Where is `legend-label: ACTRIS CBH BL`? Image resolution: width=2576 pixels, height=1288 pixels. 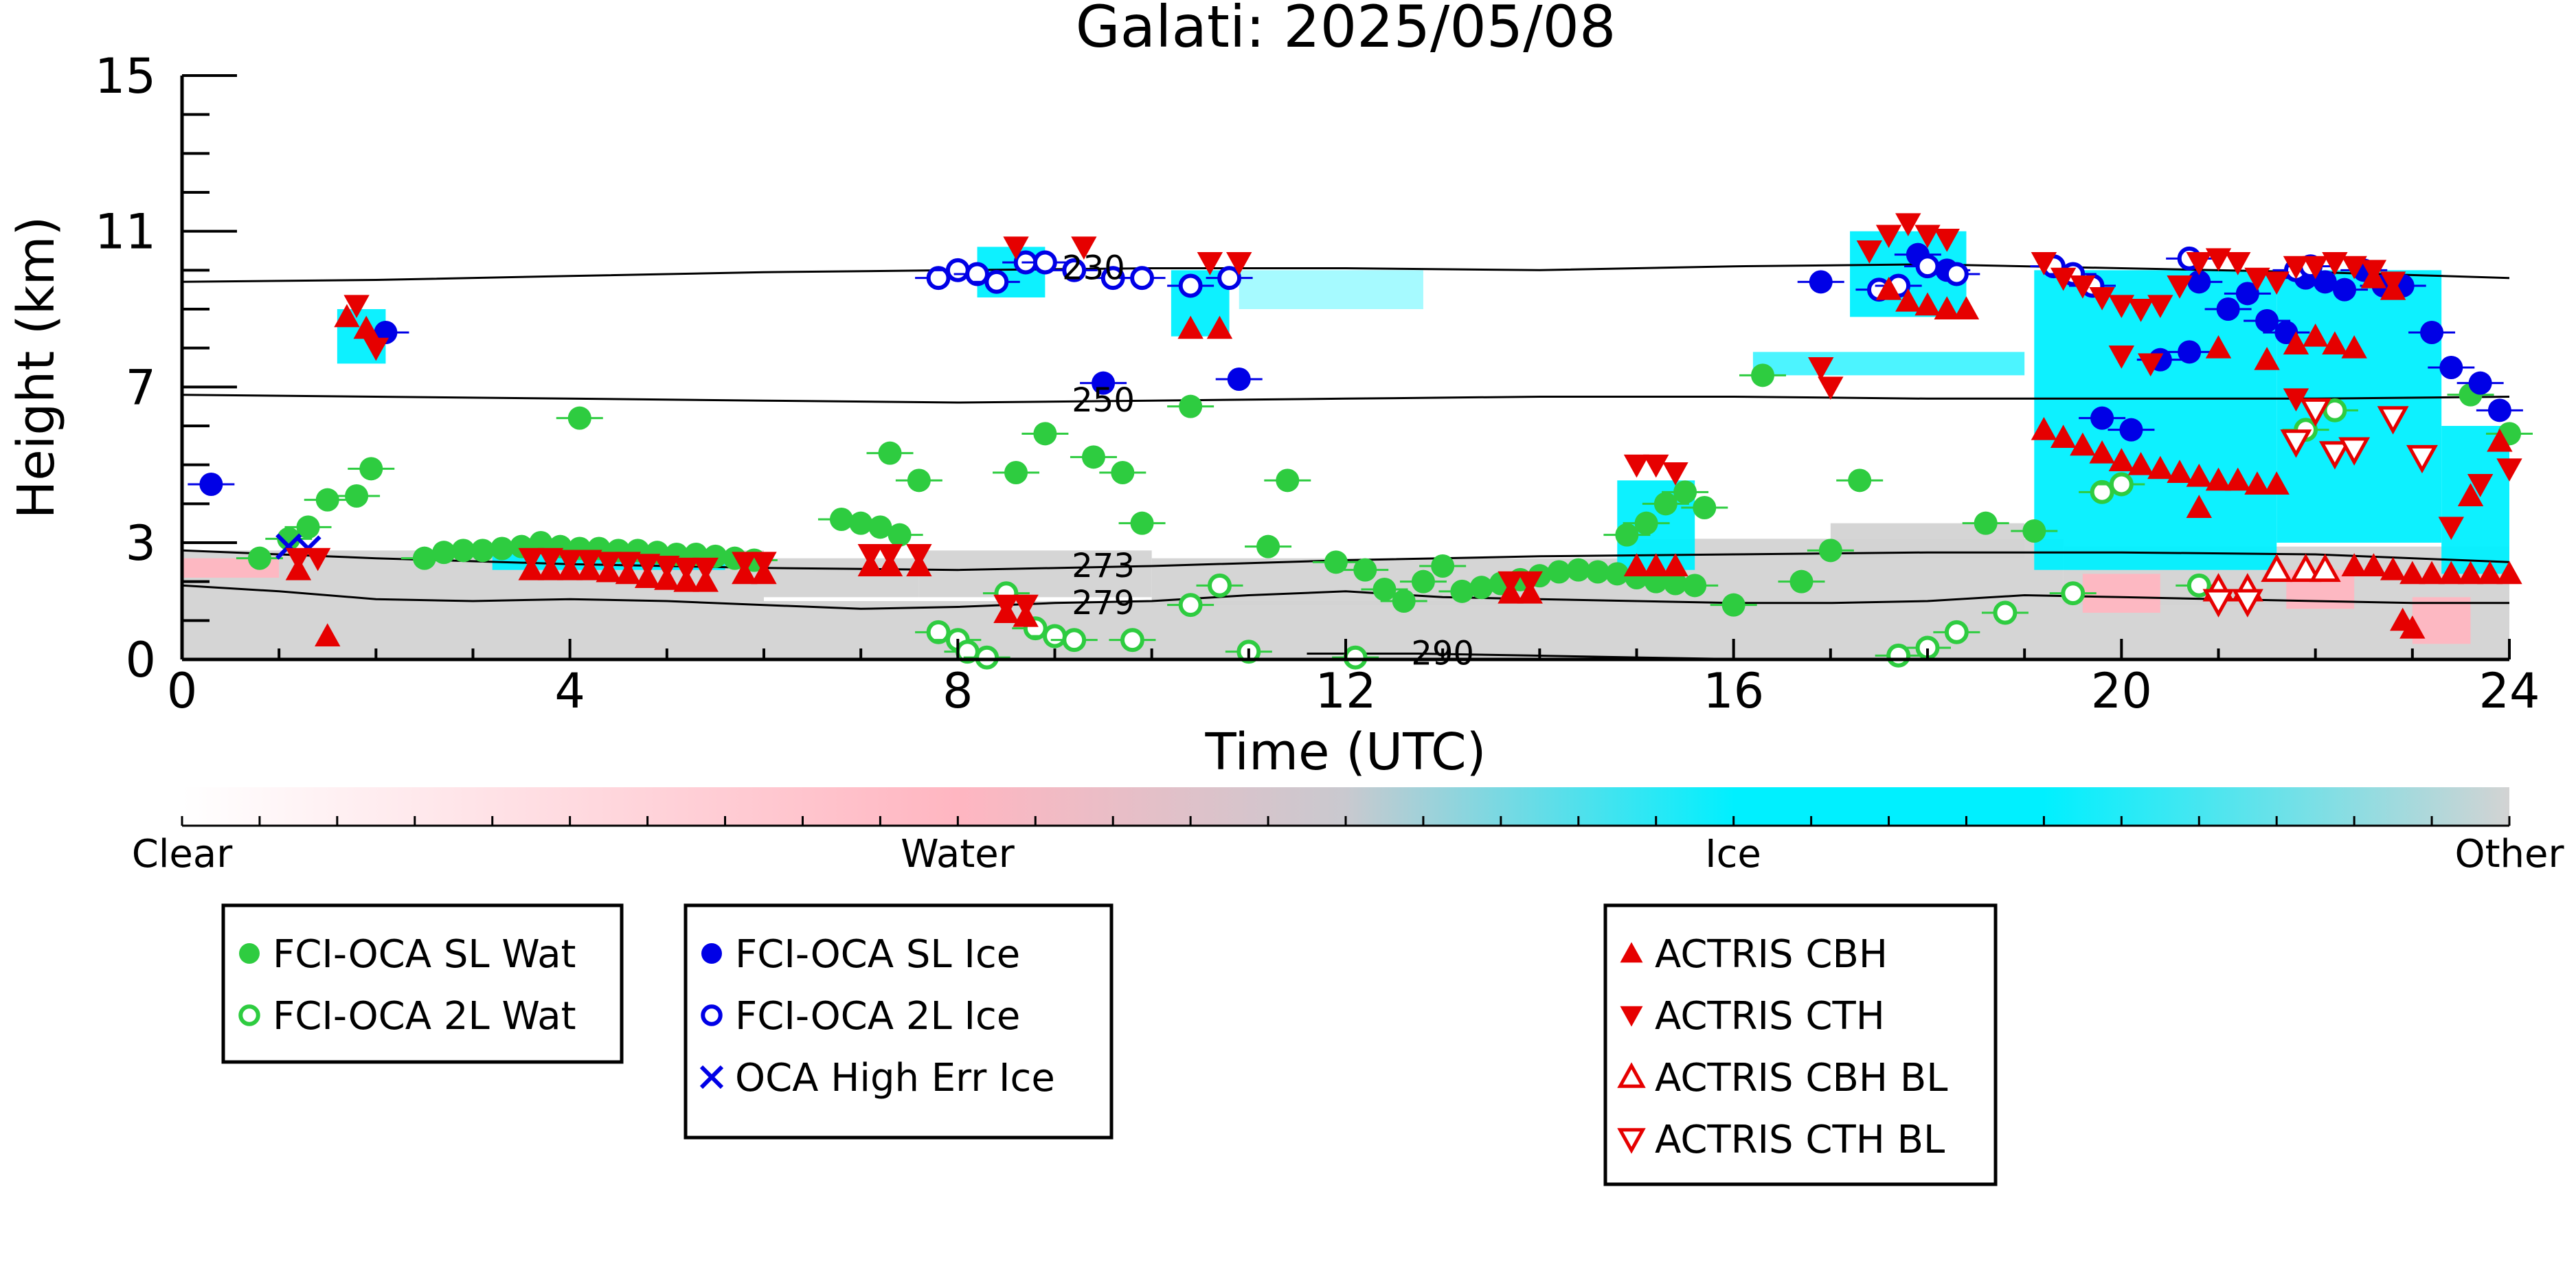 legend-label: ACTRIS CBH BL is located at coordinates (1801, 1078).